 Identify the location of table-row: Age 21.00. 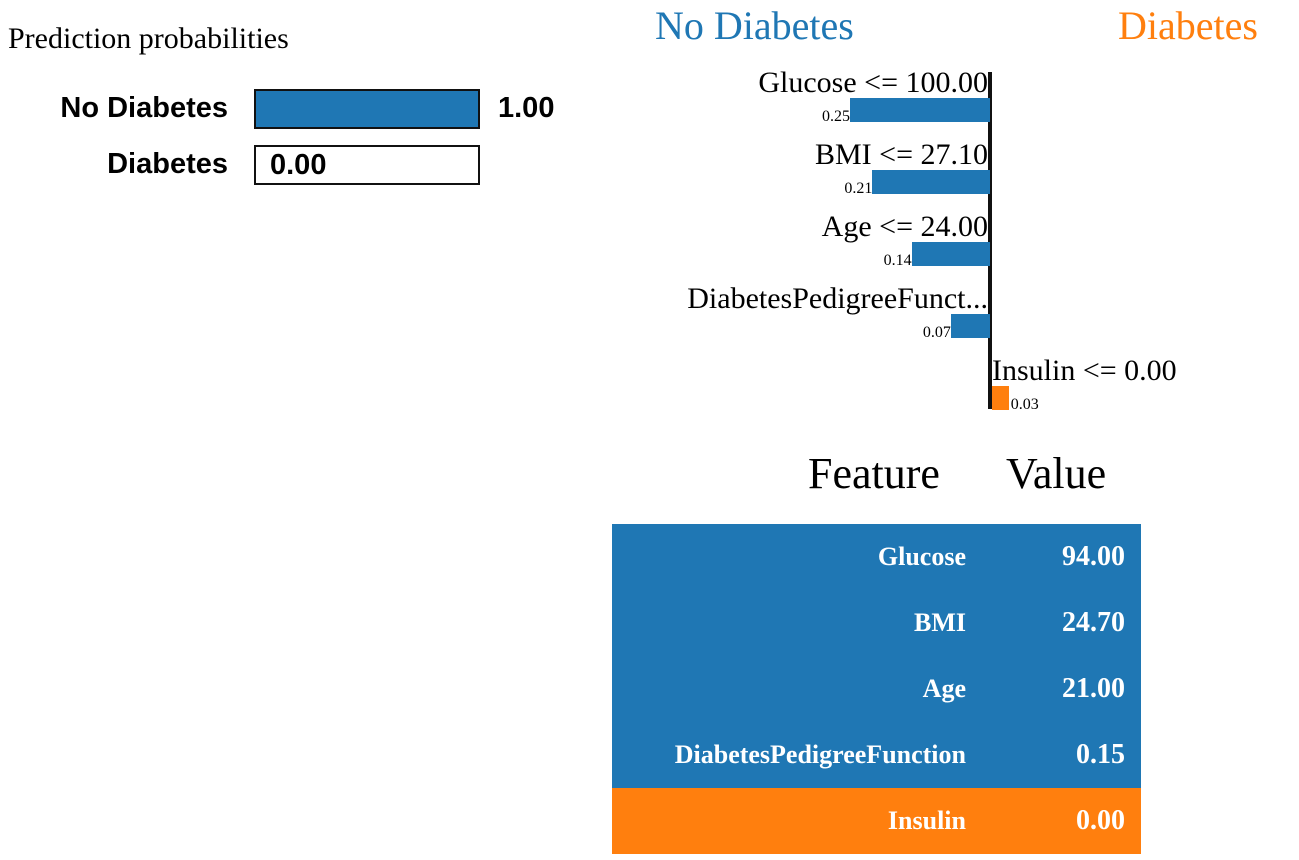
(876, 689).